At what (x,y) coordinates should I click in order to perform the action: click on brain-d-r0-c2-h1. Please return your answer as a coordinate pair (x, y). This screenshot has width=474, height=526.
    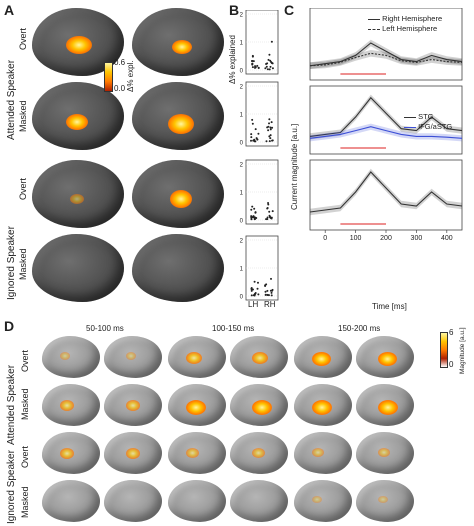
    Looking at the image, I should click on (385, 357).